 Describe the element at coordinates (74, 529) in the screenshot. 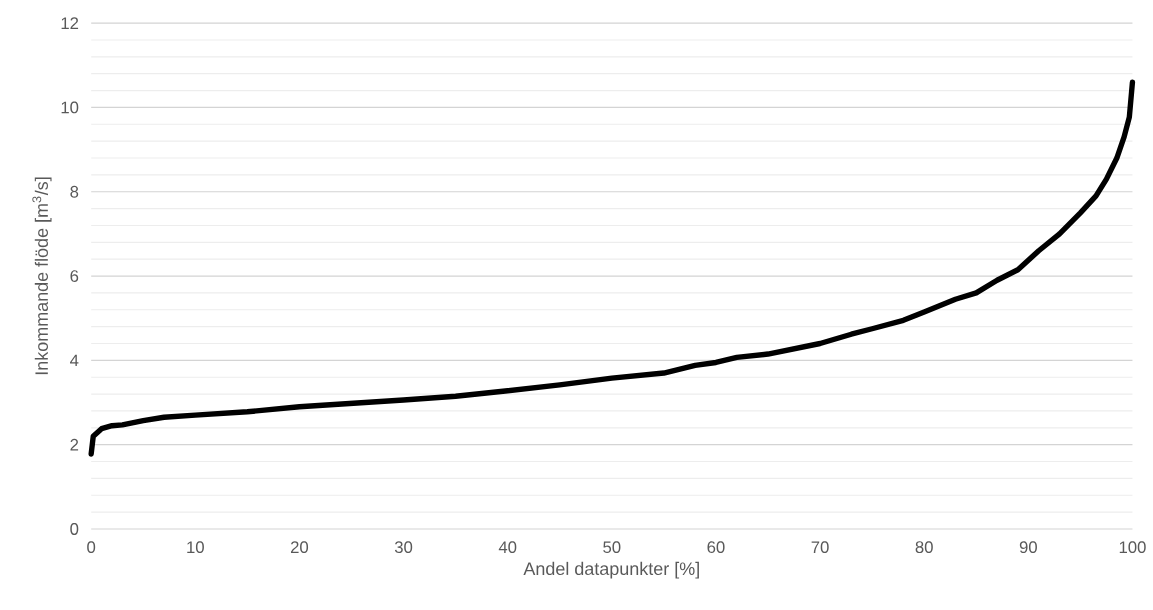

I see `y-tick-label: 0` at that location.